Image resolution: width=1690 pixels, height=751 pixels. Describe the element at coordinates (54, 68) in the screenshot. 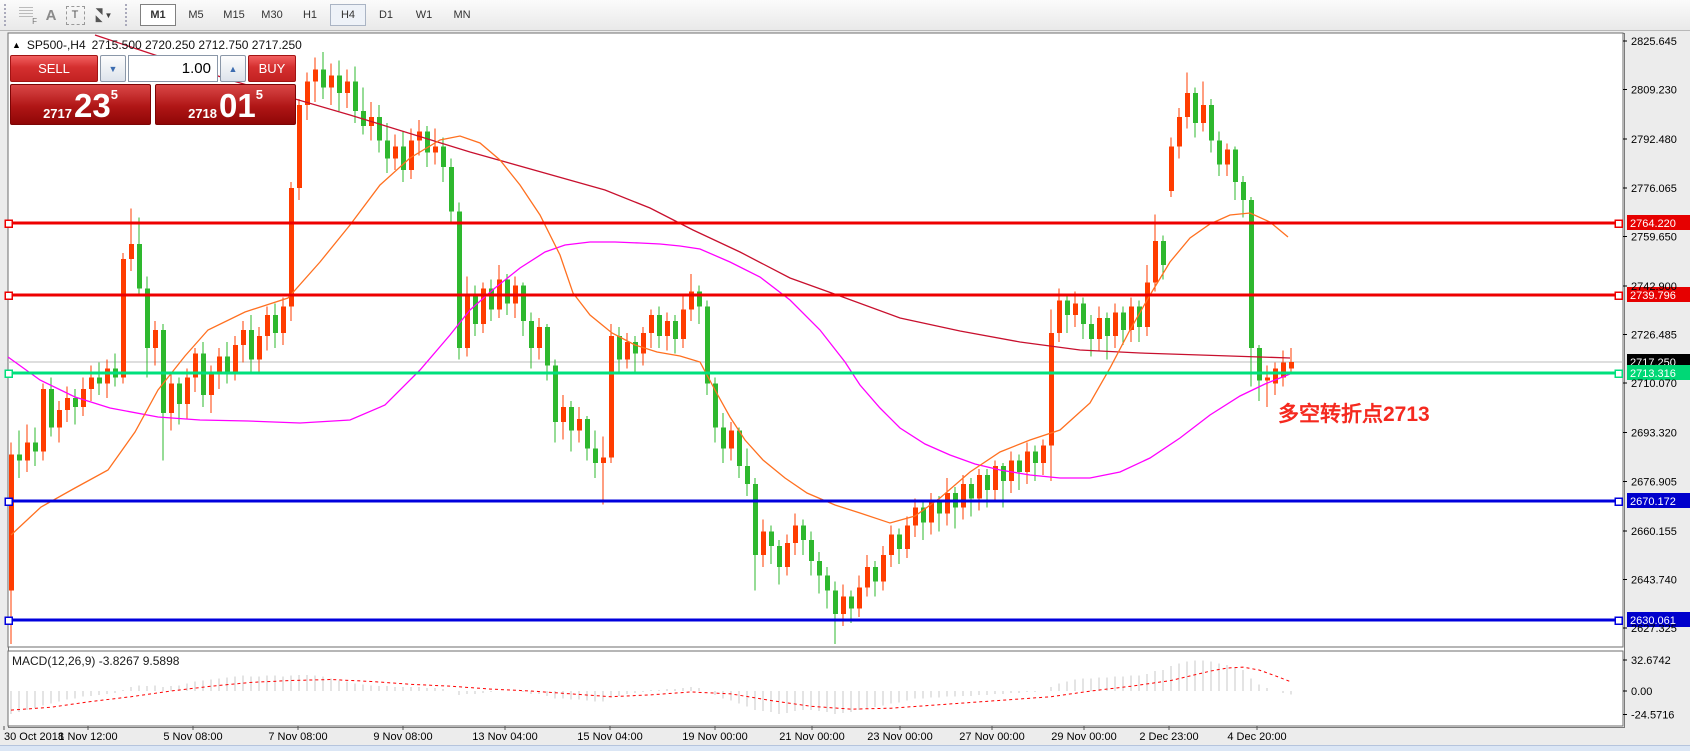

I see `sell-button: SELL` at that location.